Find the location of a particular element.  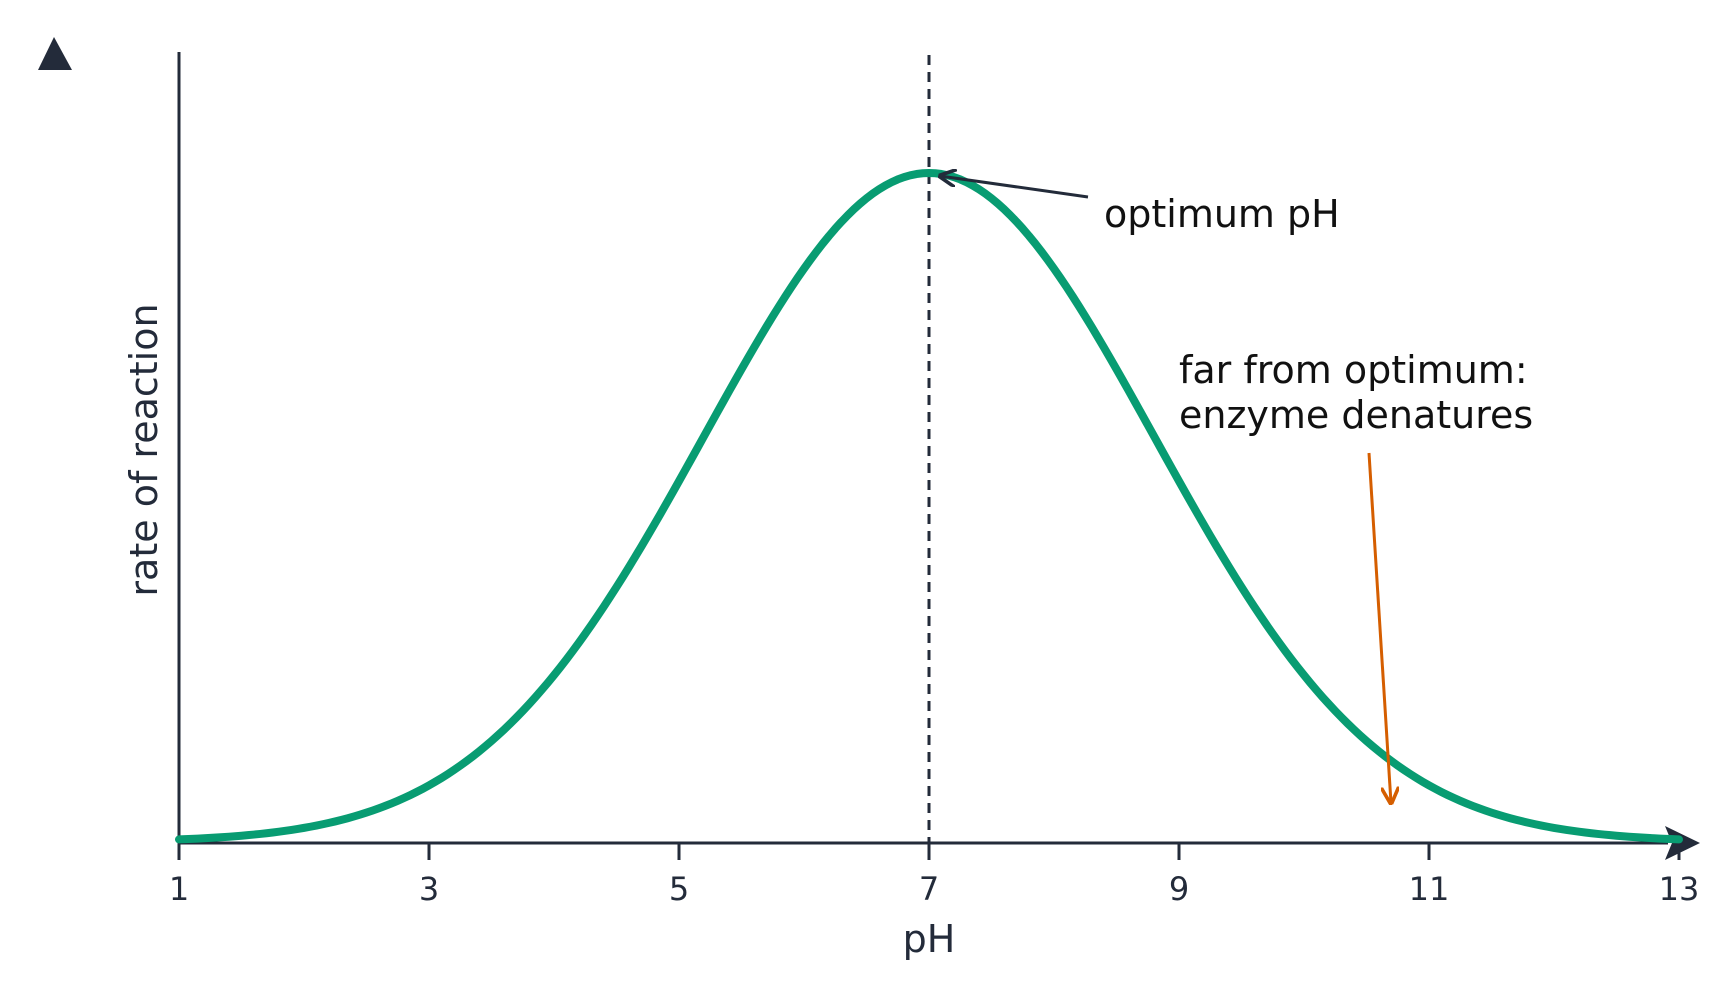

optimum-arrow is located at coordinates (1014, 187).